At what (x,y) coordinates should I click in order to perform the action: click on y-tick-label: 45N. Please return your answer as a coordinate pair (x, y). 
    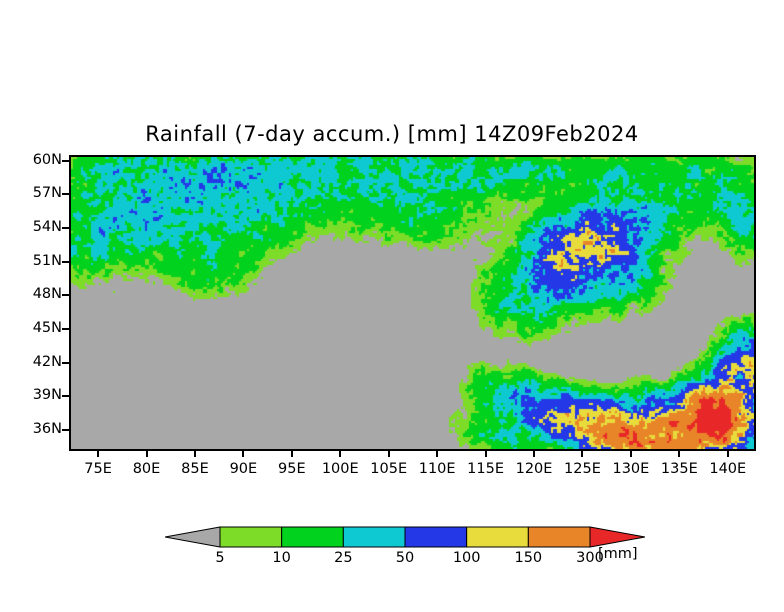
    Looking at the image, I should click on (47, 328).